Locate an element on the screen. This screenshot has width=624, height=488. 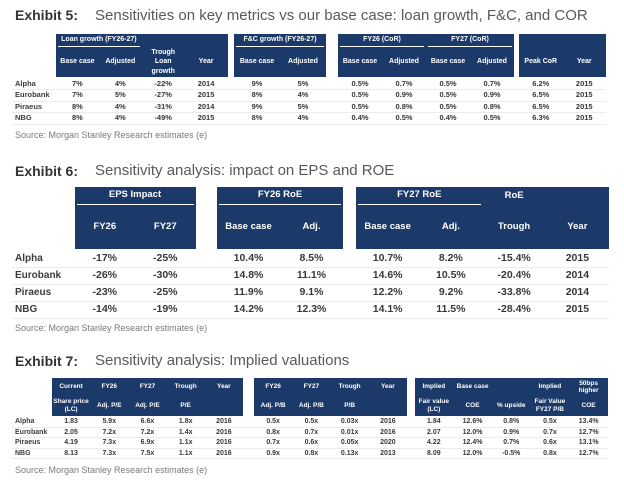
column-header: % upside is located at coordinates (511, 405).